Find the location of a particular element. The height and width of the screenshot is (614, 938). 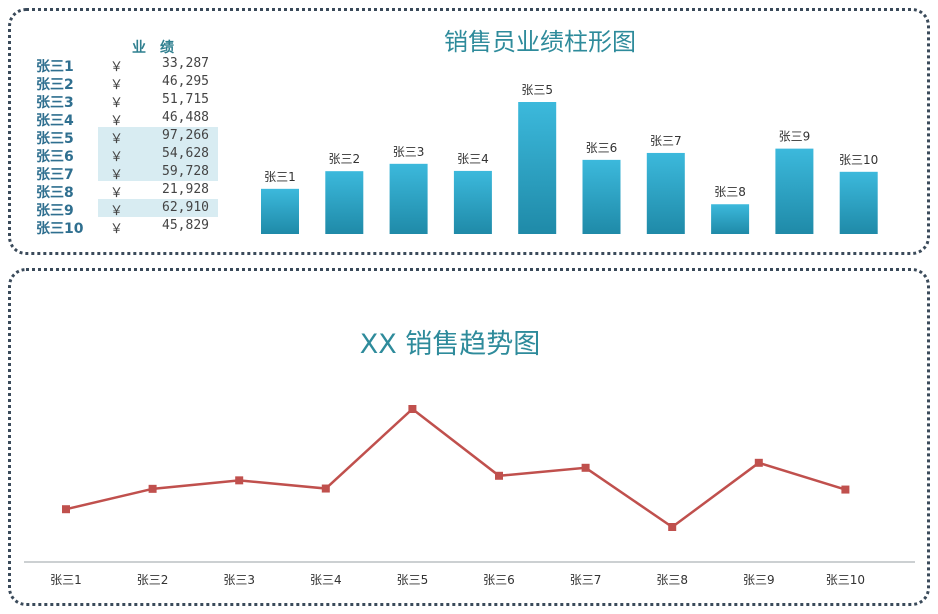

table-row: 张三10 ￥ 45,829 is located at coordinates (128, 227).